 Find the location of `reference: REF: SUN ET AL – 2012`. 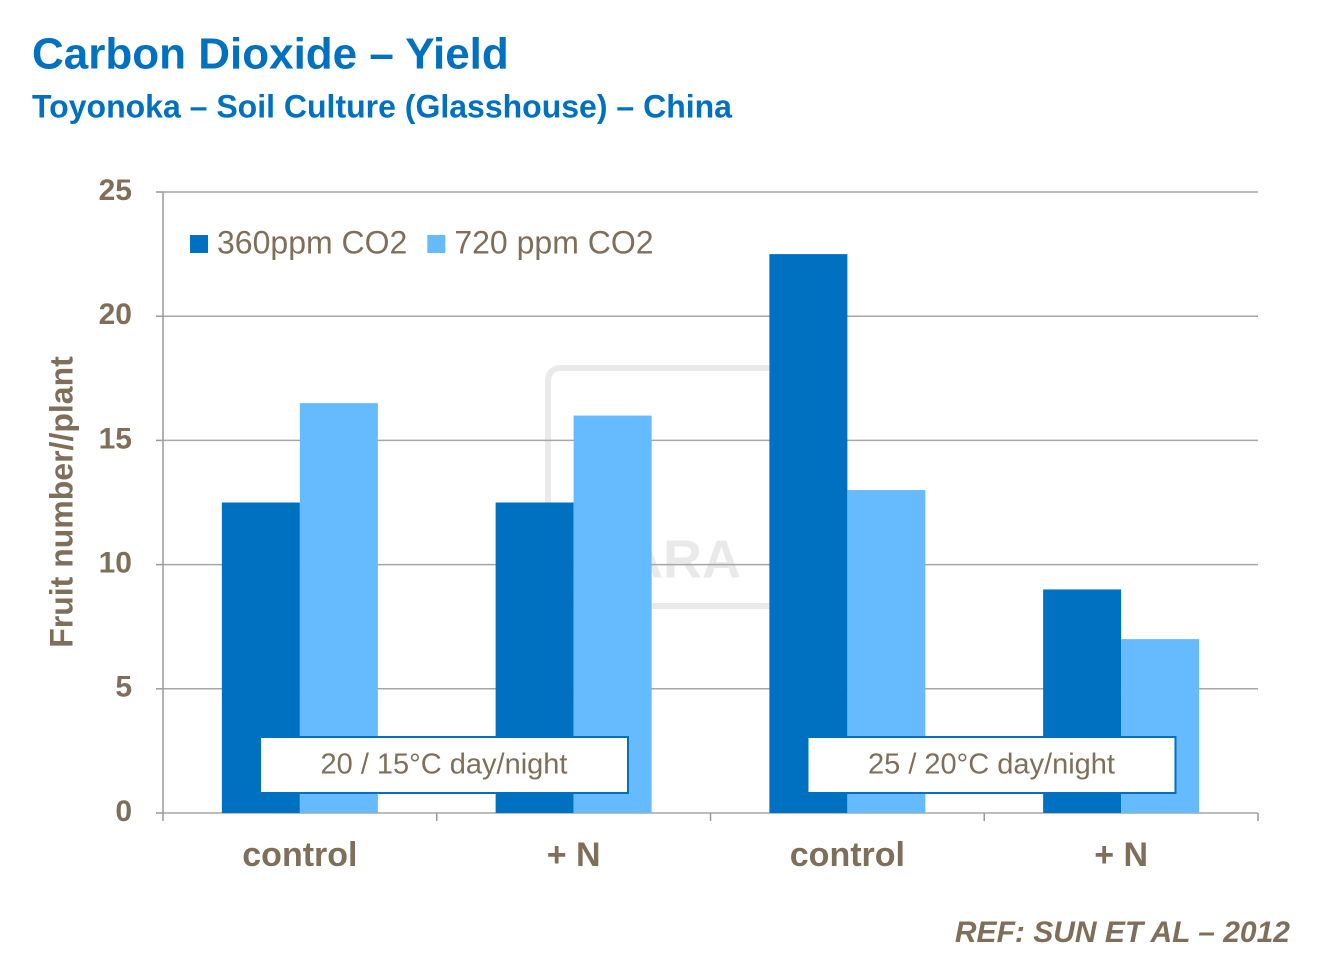

reference: REF: SUN ET AL – 2012 is located at coordinates (1122, 932).